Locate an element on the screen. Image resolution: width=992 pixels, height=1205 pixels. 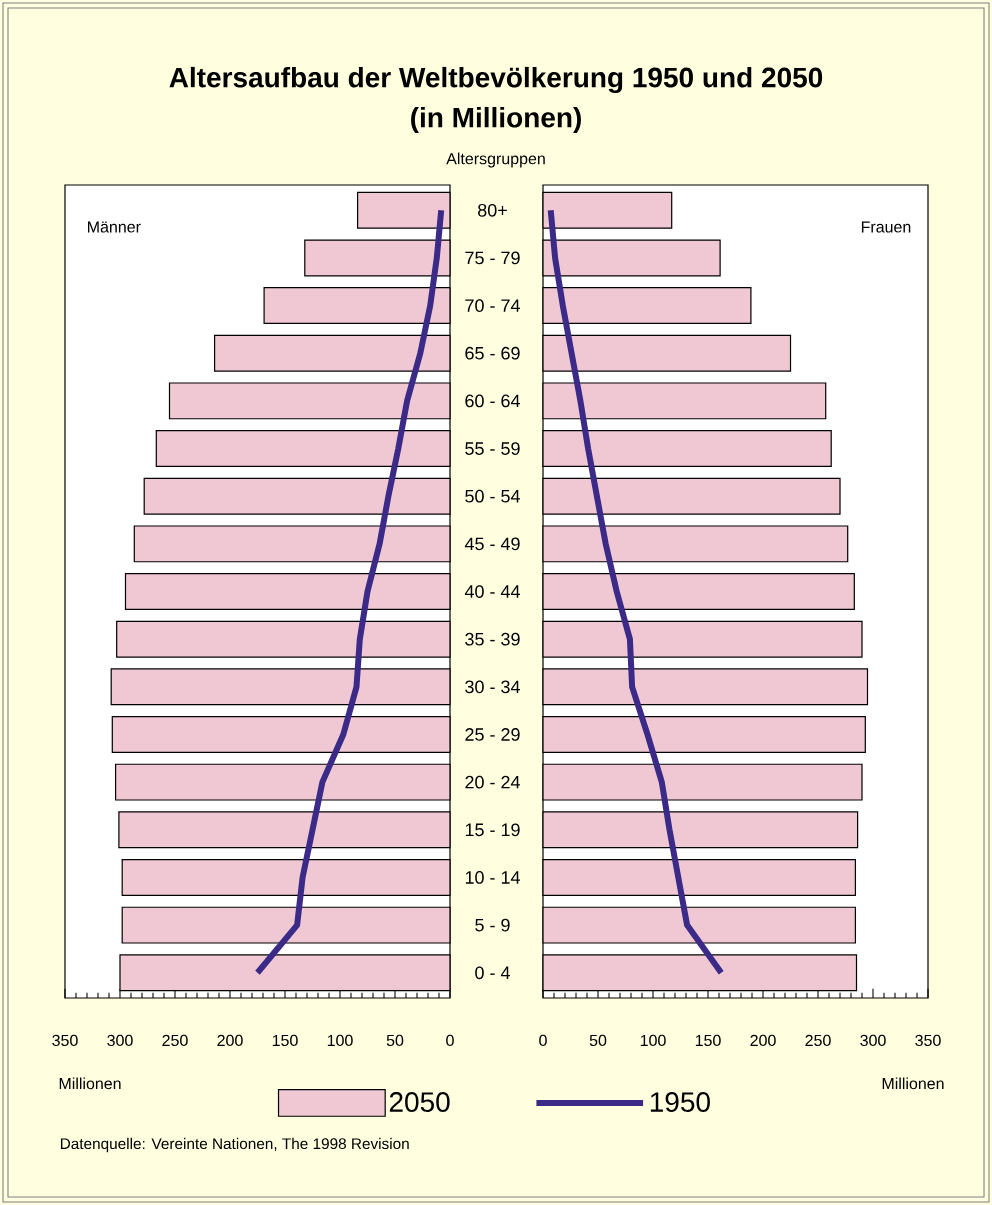
annotation: Männer is located at coordinates (114, 227).